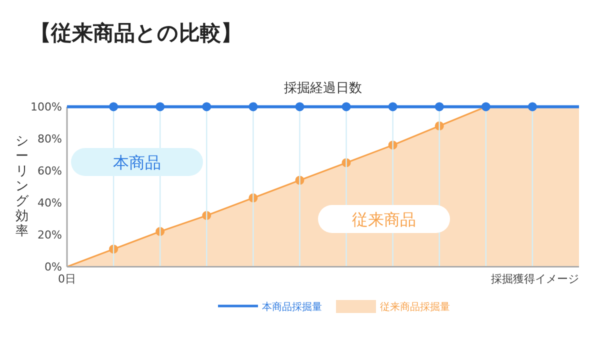 The width and height of the screenshot is (600, 343). What do you see at coordinates (67, 279) in the screenshot?
I see `x-tick-label: 0日` at bounding box center [67, 279].